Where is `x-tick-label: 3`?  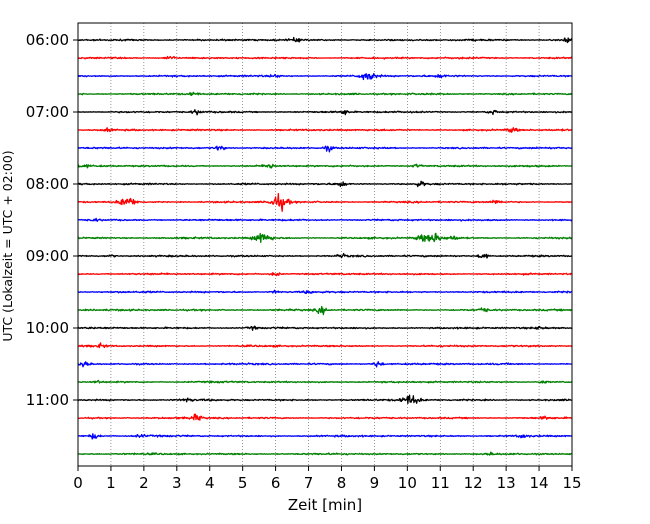 x-tick-label: 3 is located at coordinates (177, 483).